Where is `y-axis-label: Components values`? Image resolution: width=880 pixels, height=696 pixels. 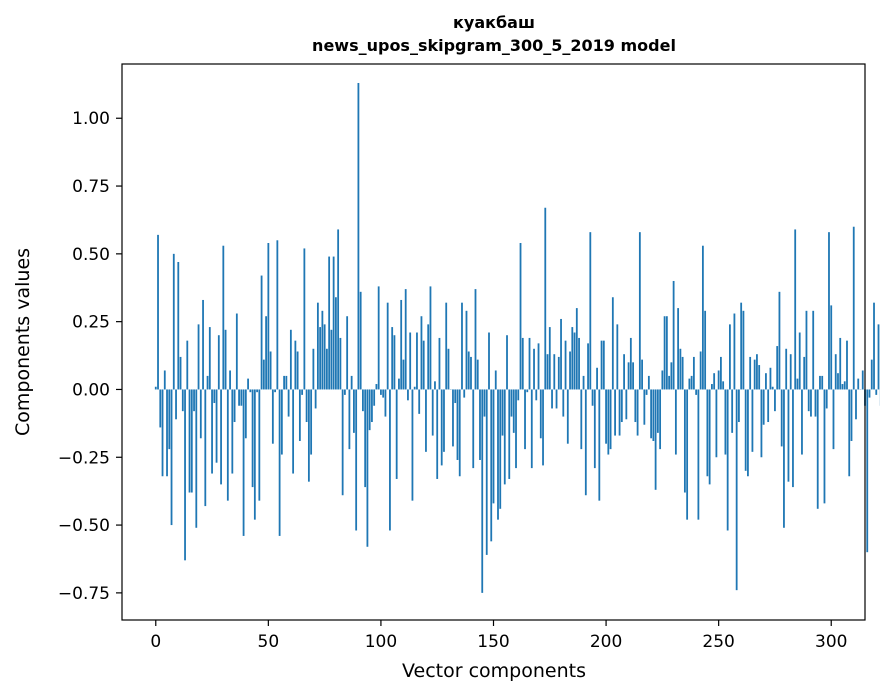 y-axis-label: Components values is located at coordinates (23, 342).